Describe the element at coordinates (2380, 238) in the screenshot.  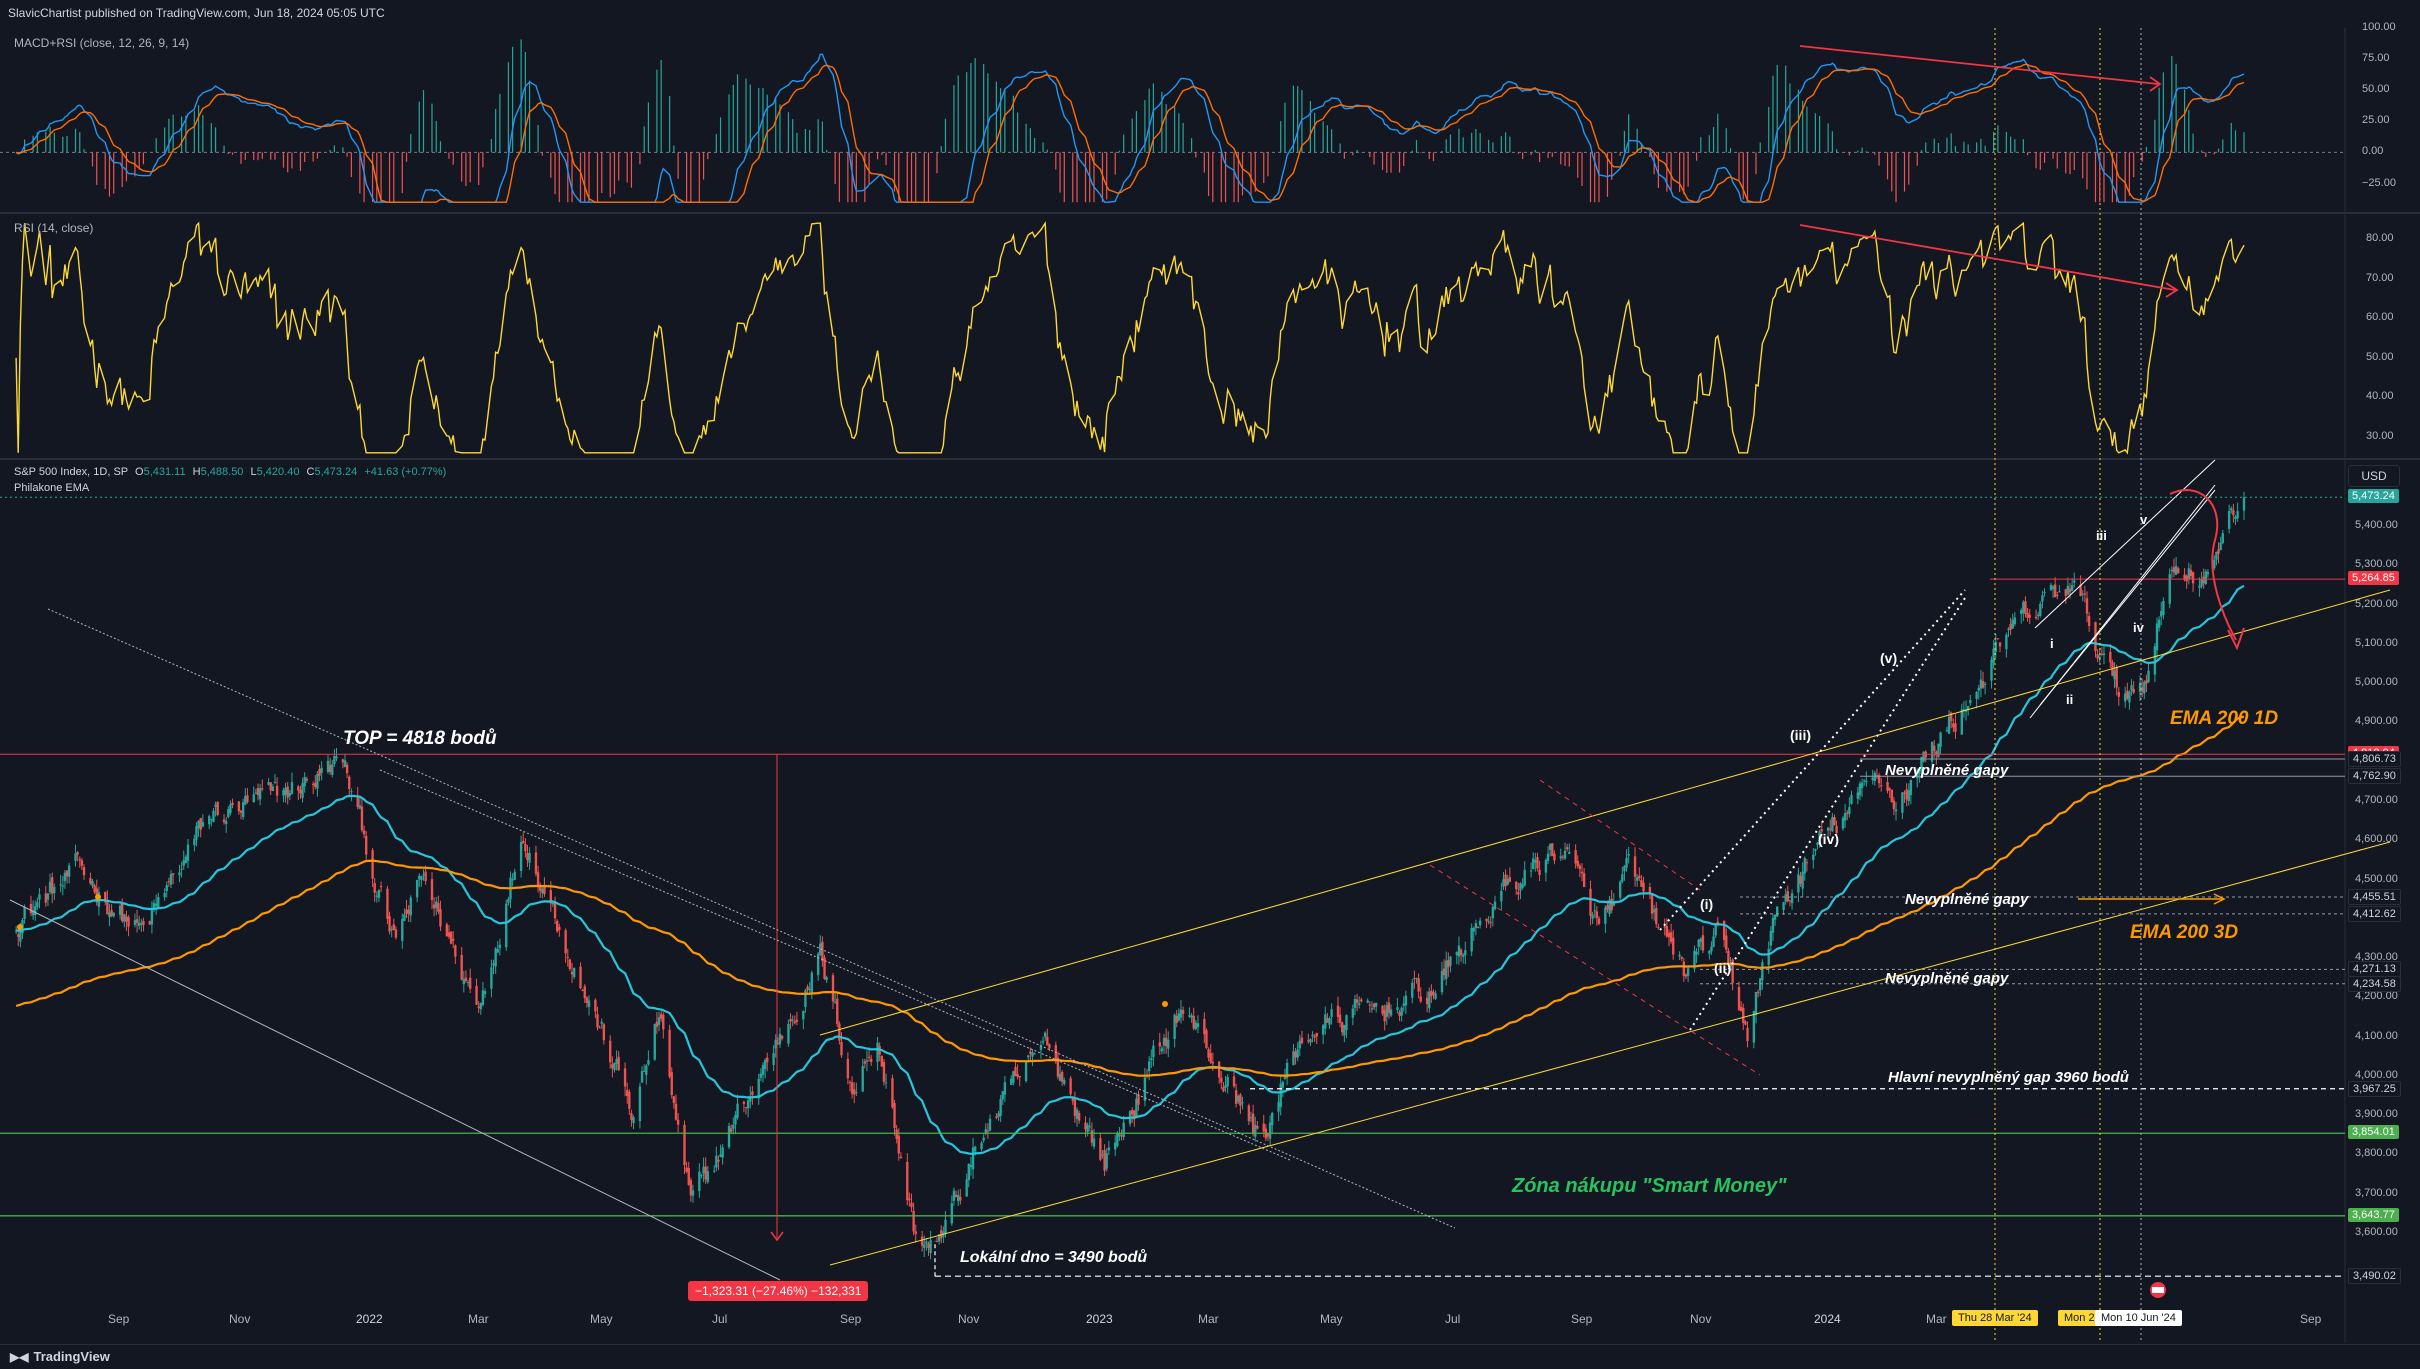
I see `rsi-y-tick: 80.00` at that location.